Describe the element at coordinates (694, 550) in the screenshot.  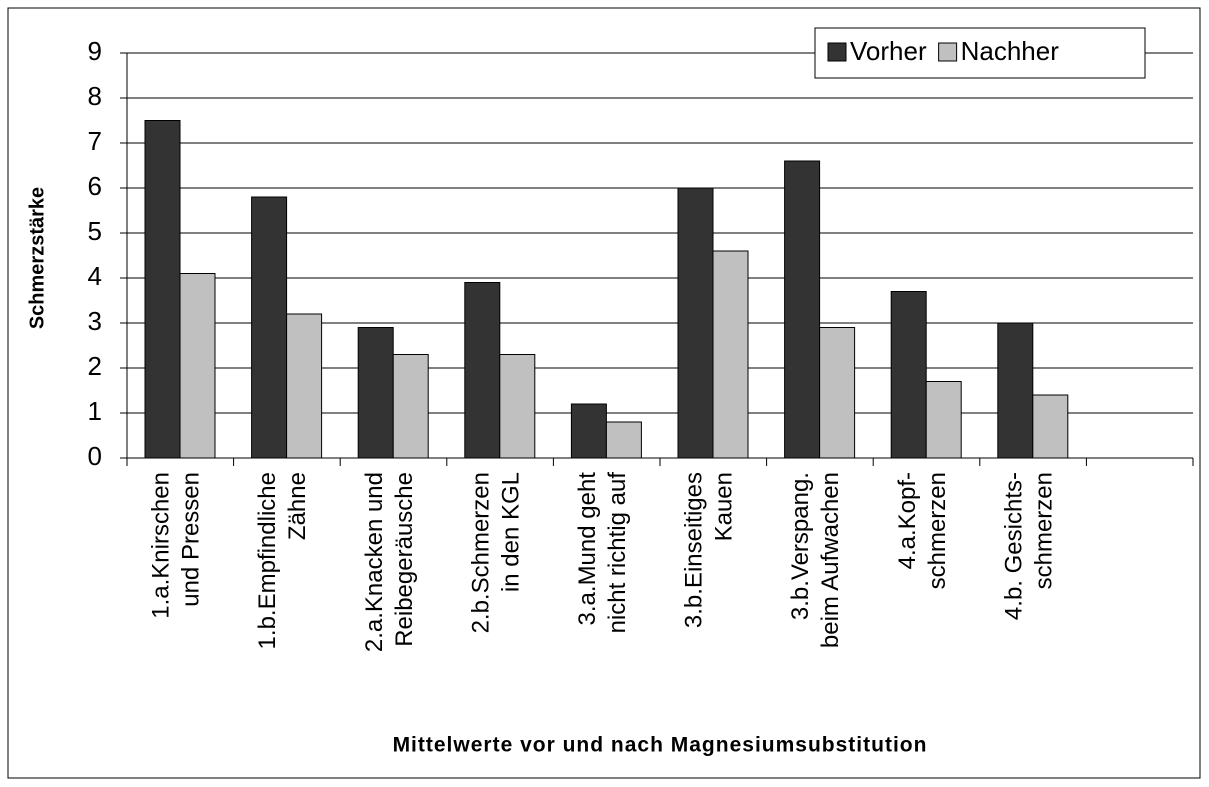
I see `x-tick-label: 3.b.Einseitiges` at that location.